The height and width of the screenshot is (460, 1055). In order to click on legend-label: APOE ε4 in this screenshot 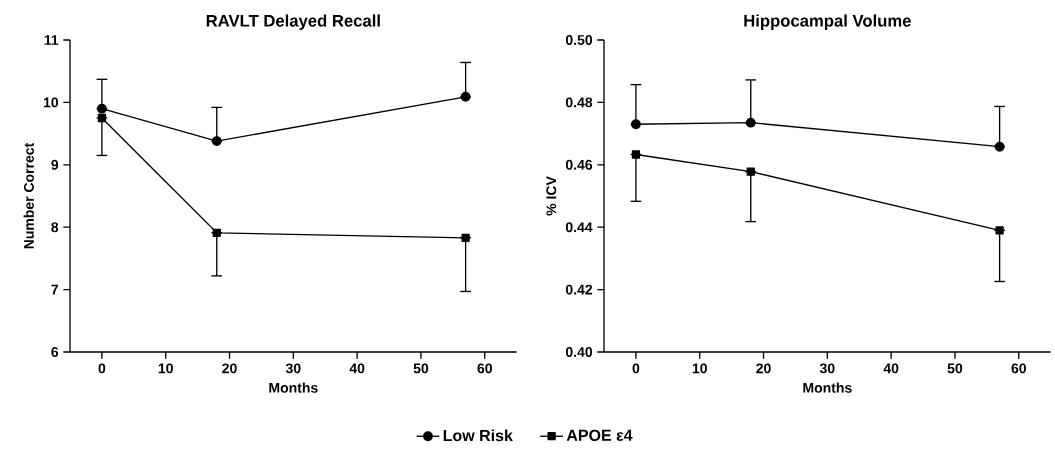, I will do `click(599, 435)`.